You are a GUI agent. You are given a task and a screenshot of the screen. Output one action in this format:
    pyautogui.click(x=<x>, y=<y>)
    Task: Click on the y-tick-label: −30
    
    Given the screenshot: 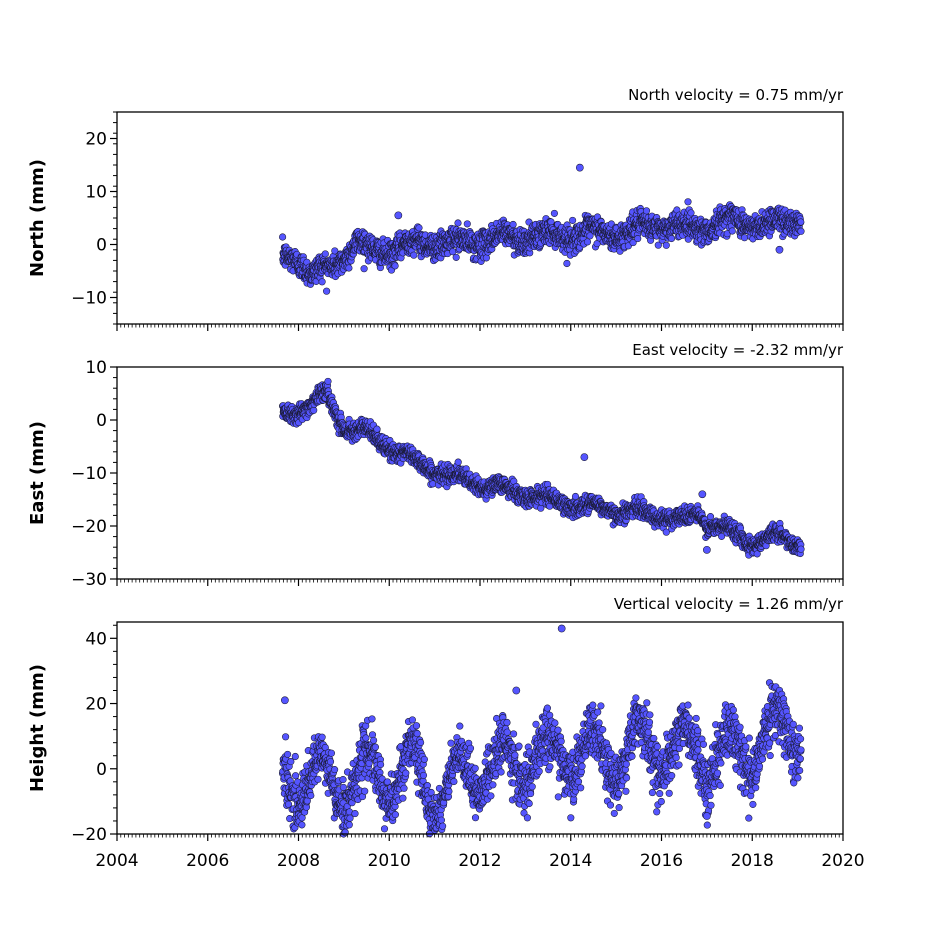 What is the action you would take?
    pyautogui.click(x=89, y=580)
    